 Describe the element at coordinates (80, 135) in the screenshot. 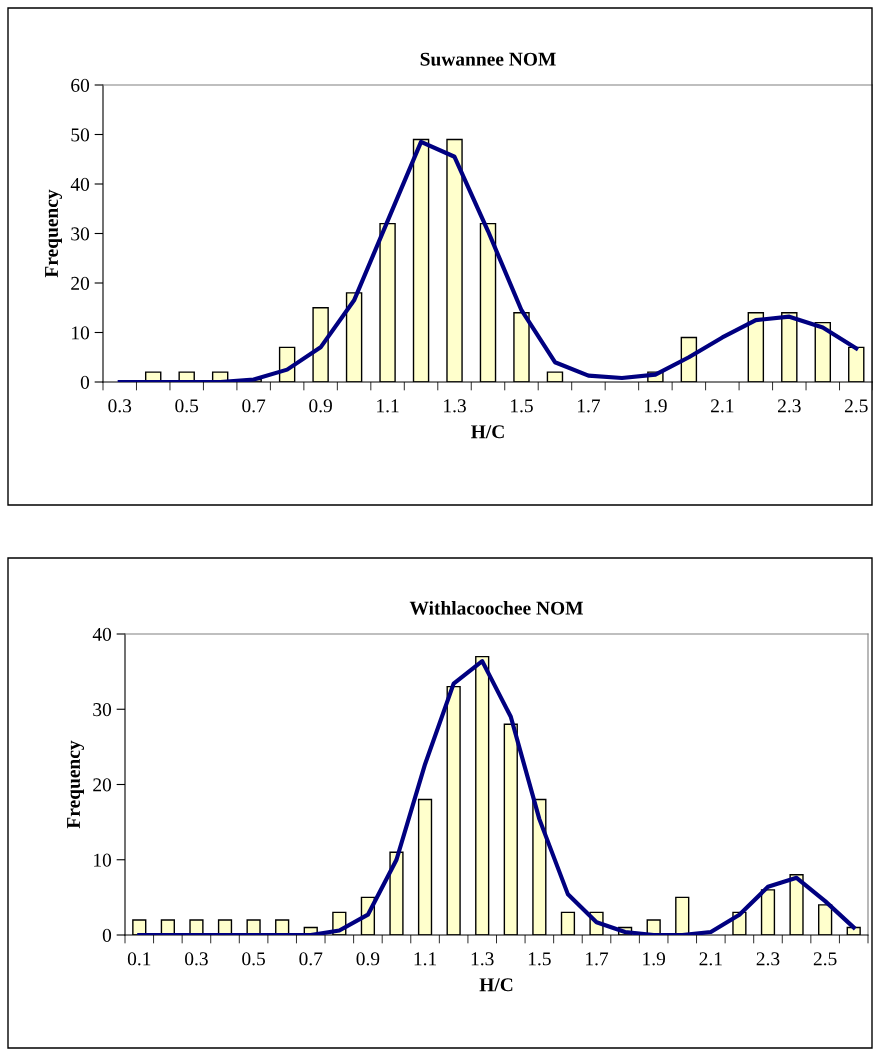

I see `y-tick-label: 50` at that location.